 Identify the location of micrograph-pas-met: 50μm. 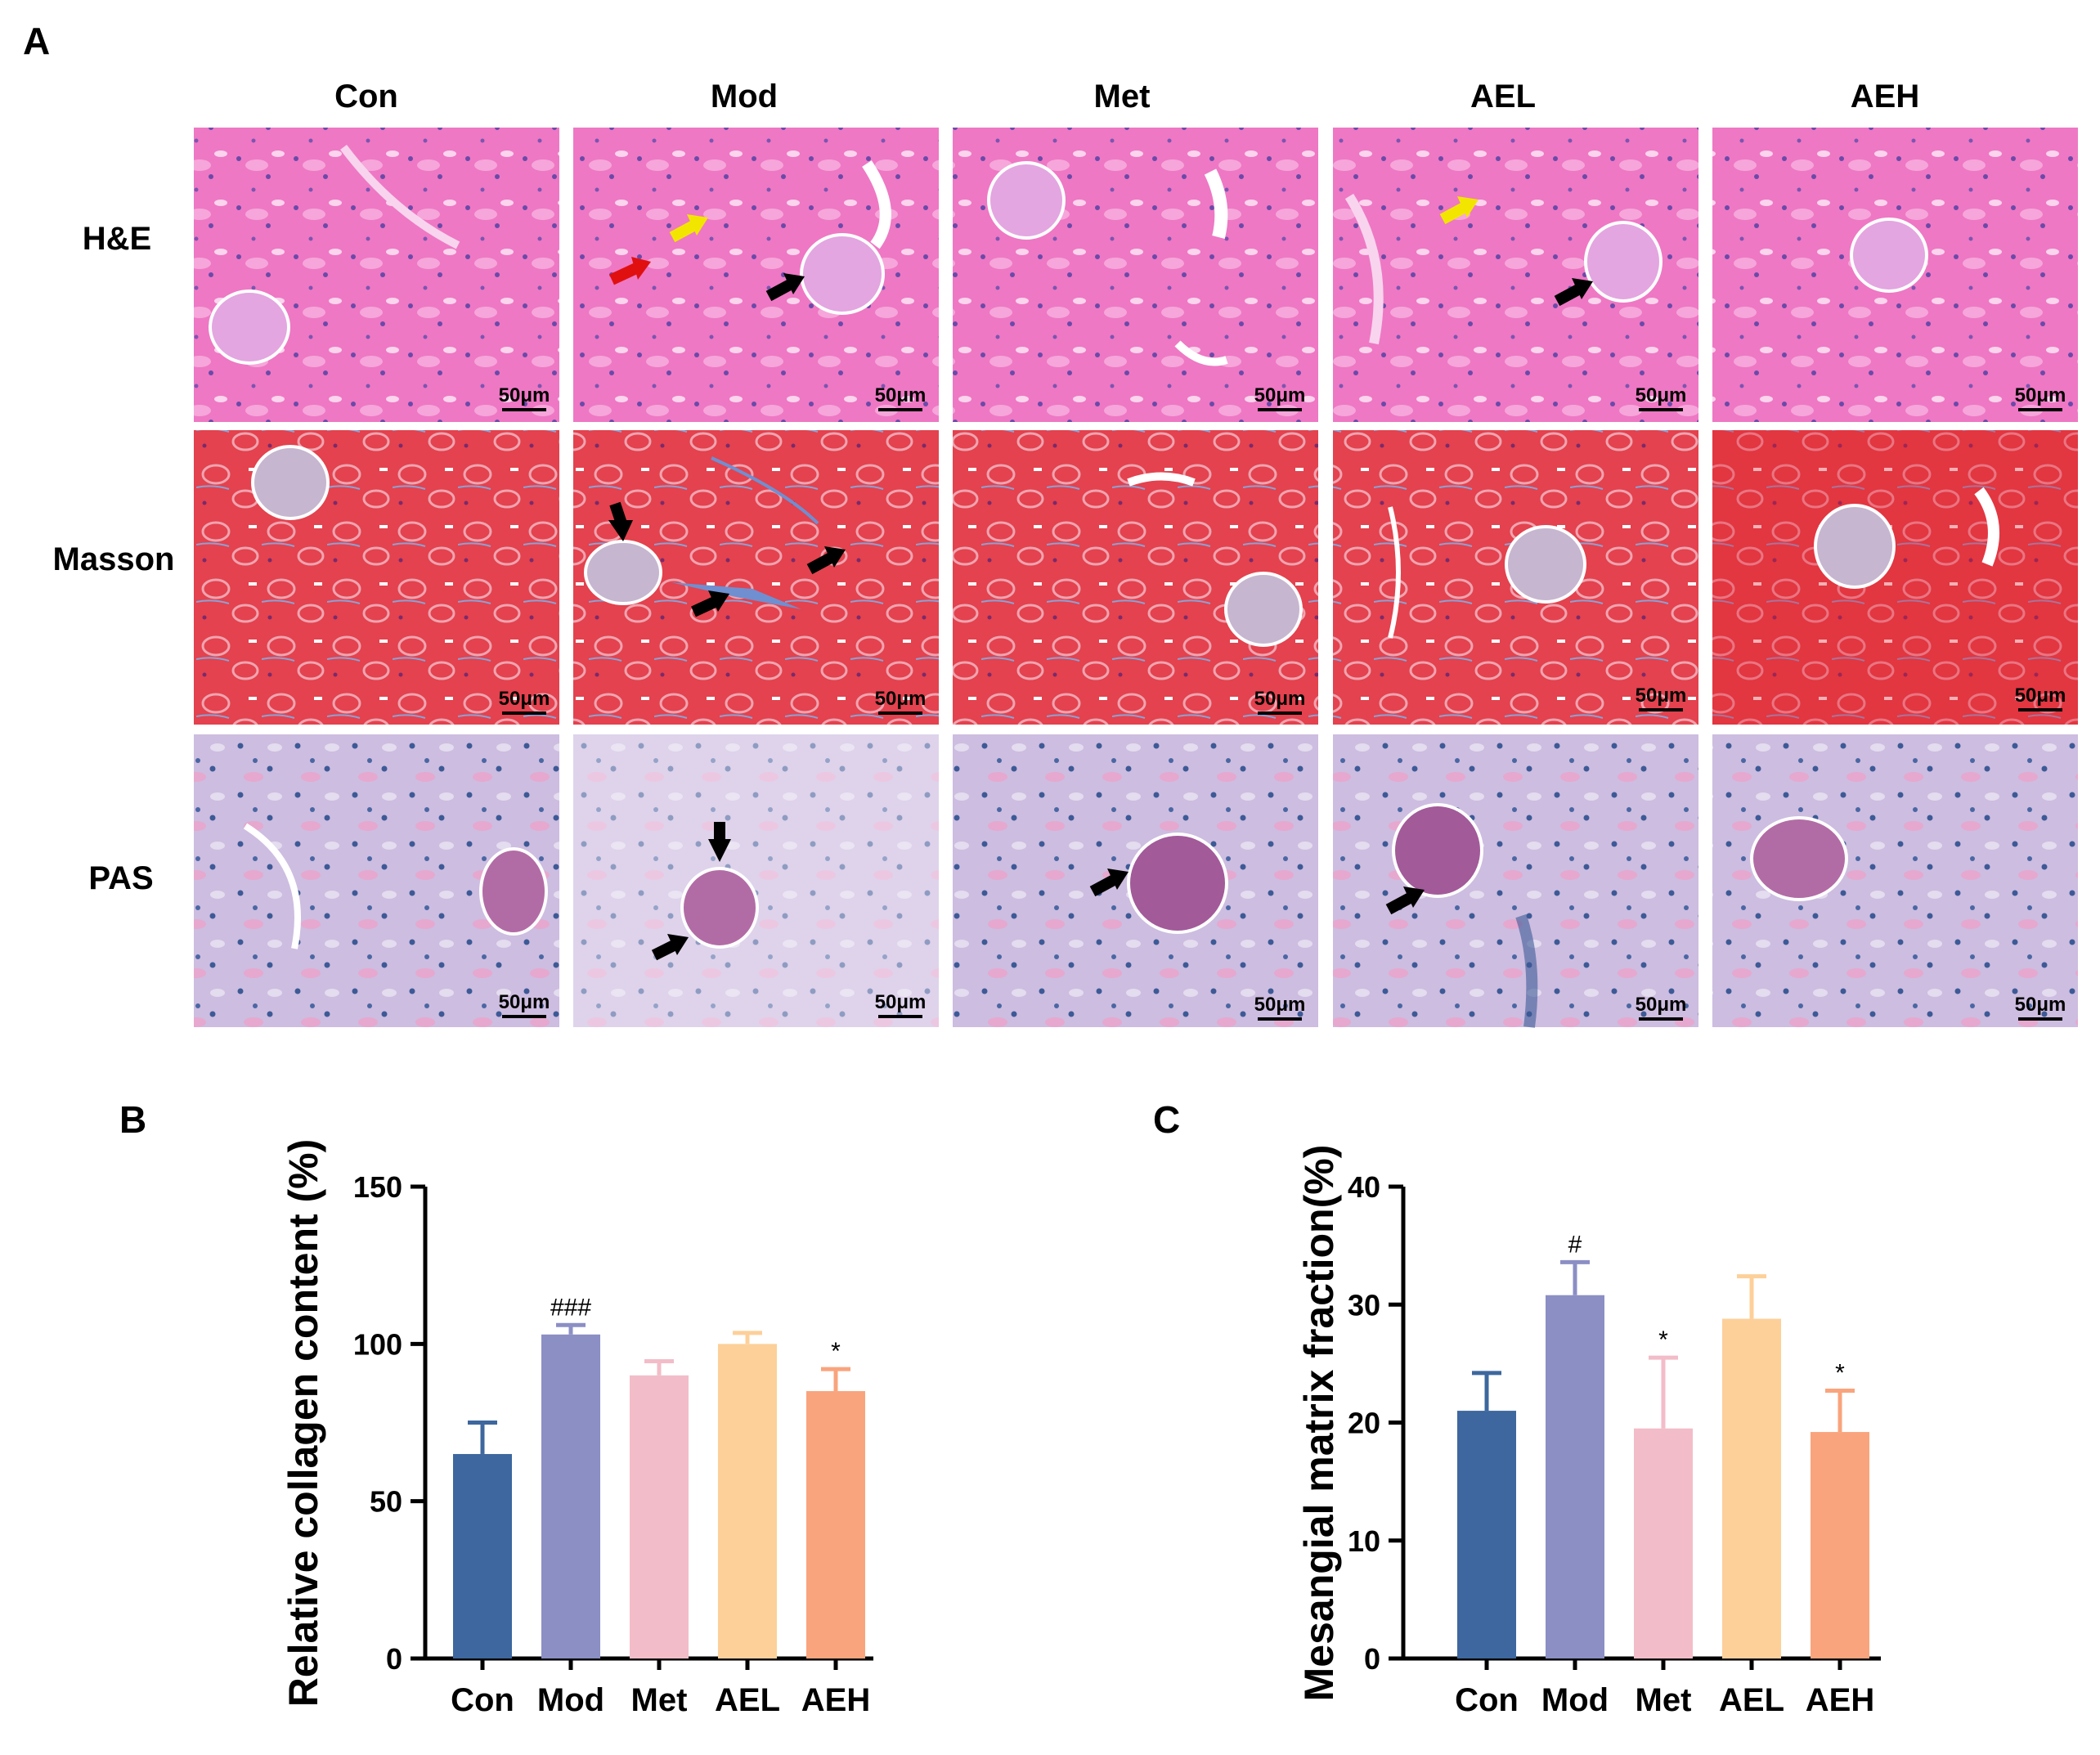
(1135, 880).